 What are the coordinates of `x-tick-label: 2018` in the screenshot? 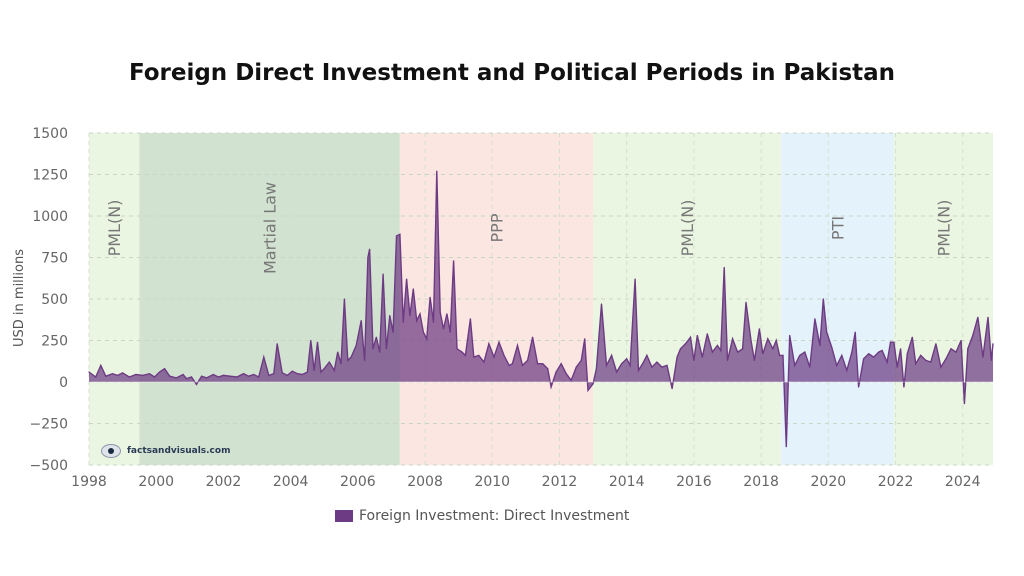 It's located at (761, 482).